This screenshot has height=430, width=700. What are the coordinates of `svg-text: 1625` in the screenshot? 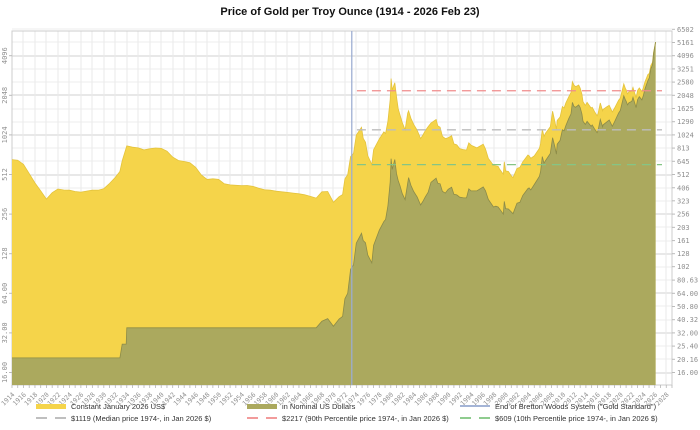 It's located at (685, 109).